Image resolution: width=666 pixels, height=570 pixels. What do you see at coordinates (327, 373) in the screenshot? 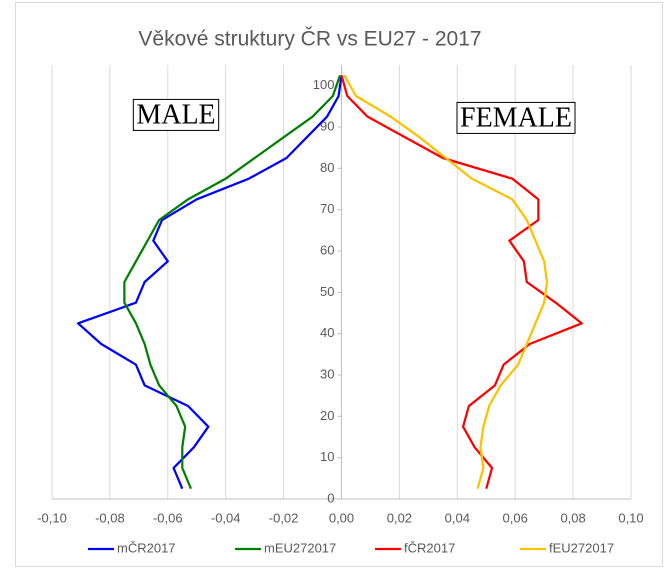
I see `y-tick-label: 30` at bounding box center [327, 373].